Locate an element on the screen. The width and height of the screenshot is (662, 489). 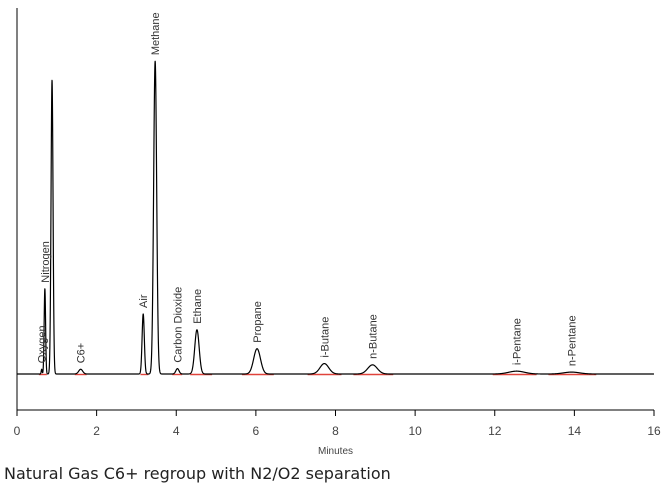
x-tick-label: 0 is located at coordinates (17, 431).